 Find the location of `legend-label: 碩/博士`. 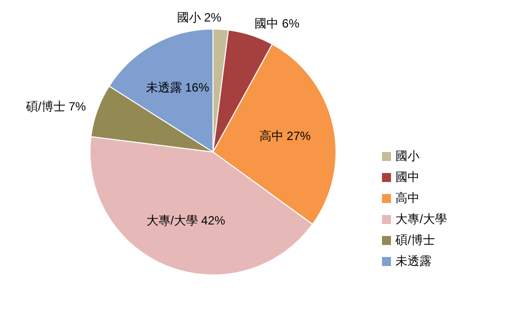

legend-label: 碩/博士 is located at coordinates (415, 240).